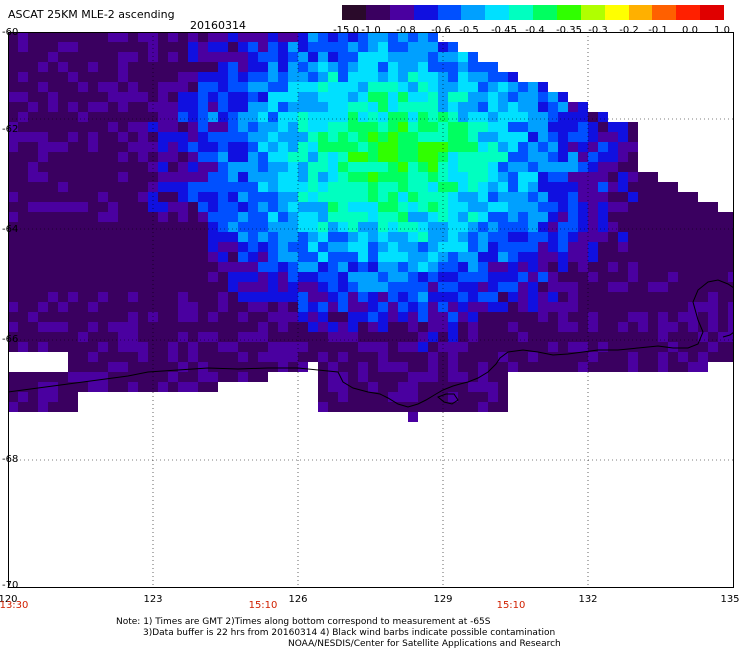 This screenshot has width=740, height=650. What do you see at coordinates (371, 30) in the screenshot?
I see `color-scale-label: -1.0` at bounding box center [371, 30].